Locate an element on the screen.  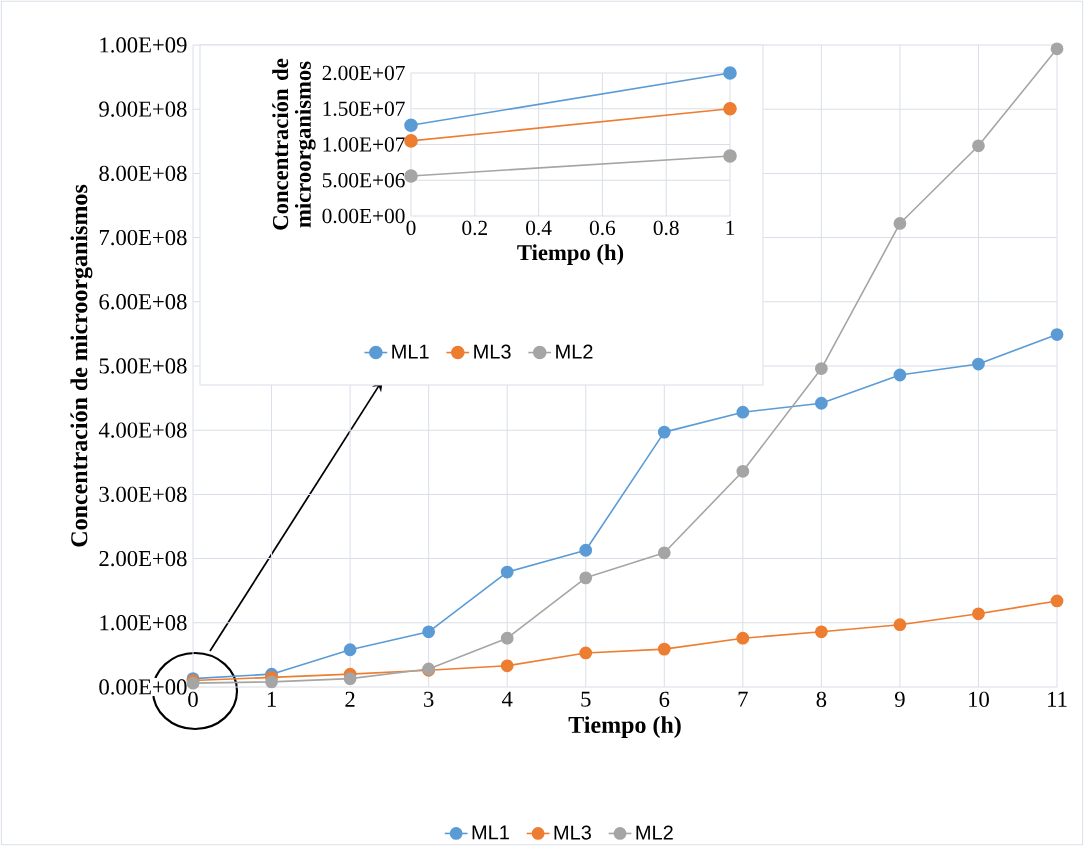
x-tick-label: 4 is located at coordinates (507, 699).